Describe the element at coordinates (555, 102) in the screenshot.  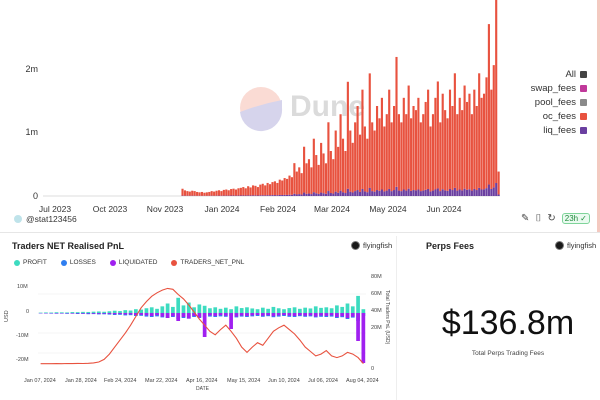
I see `legend-label: pool_fees` at that location.